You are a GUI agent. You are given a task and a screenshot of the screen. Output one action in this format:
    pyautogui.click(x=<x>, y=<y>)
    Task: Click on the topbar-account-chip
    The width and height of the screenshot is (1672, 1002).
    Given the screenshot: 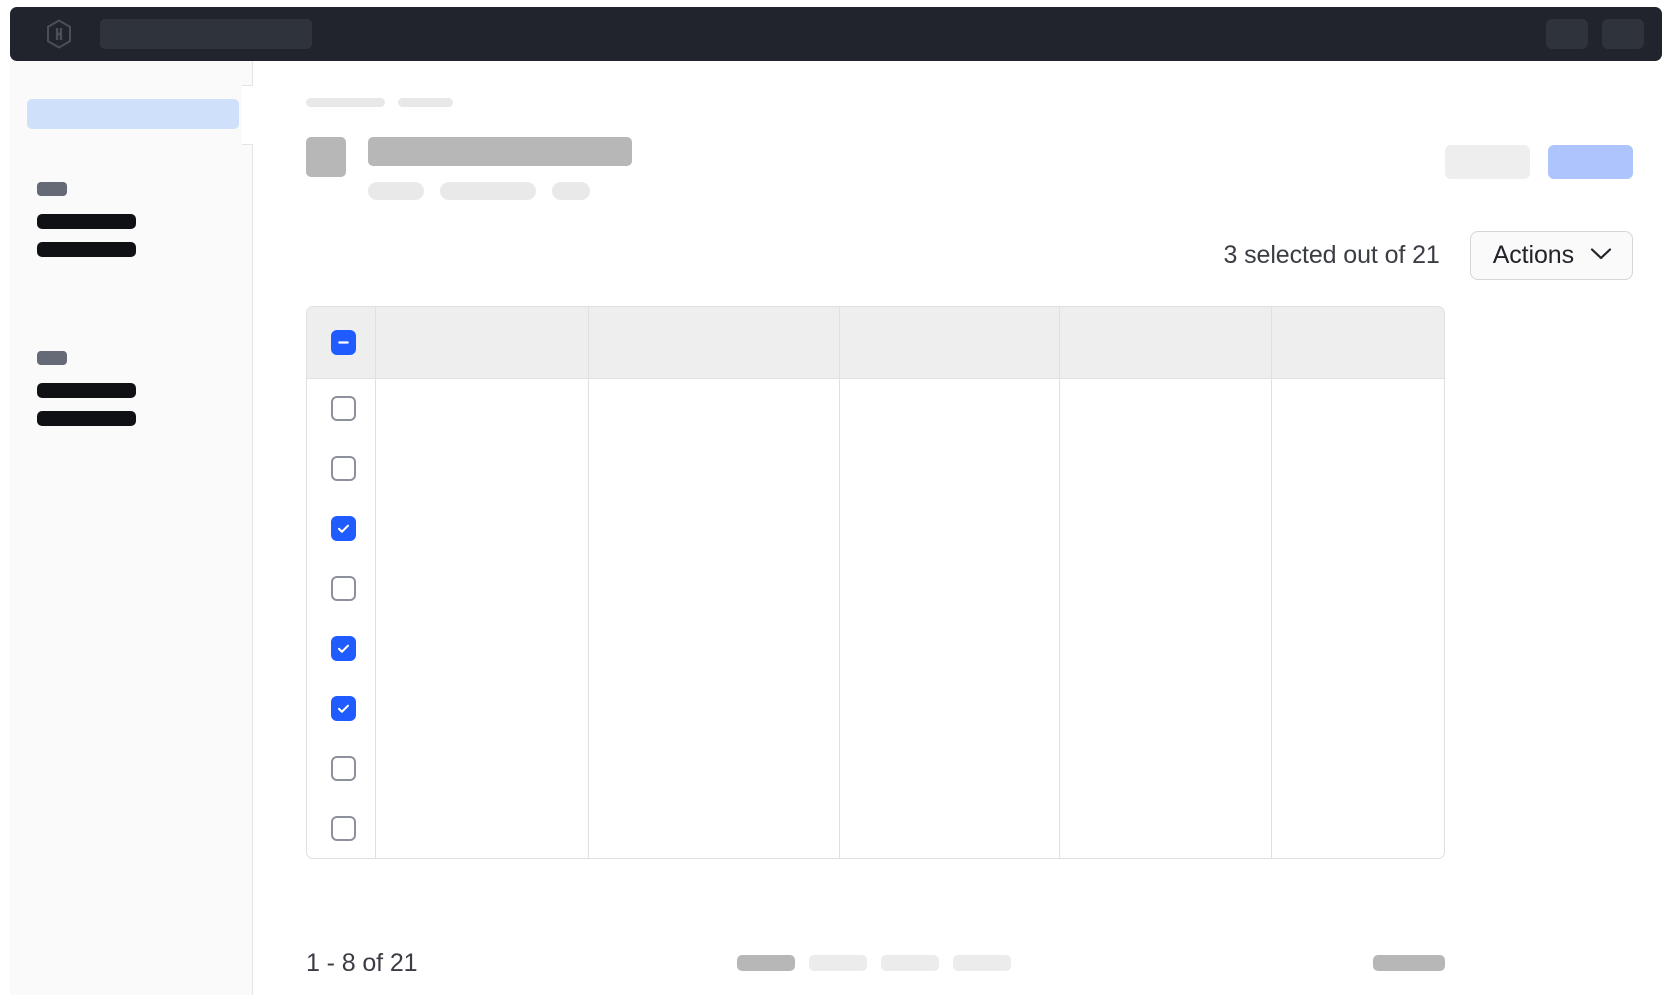 What is the action you would take?
    pyautogui.click(x=1623, y=34)
    